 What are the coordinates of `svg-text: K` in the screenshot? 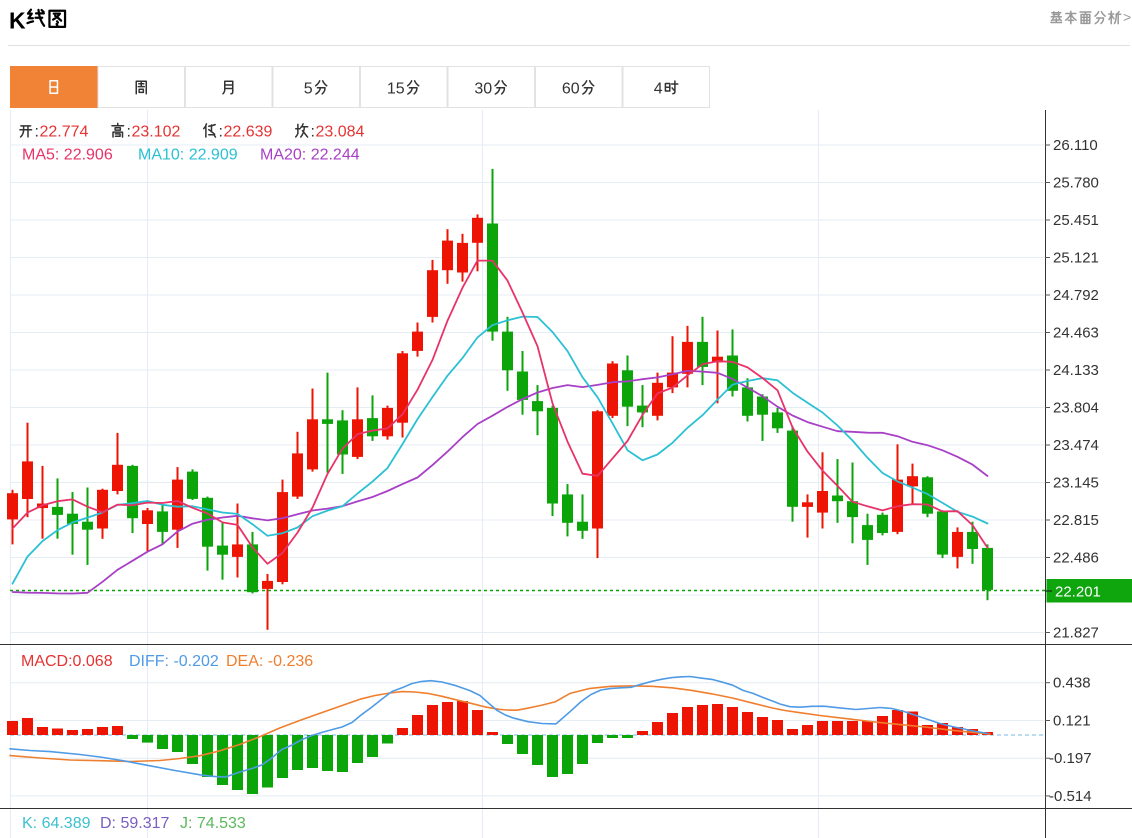 It's located at (17, 21).